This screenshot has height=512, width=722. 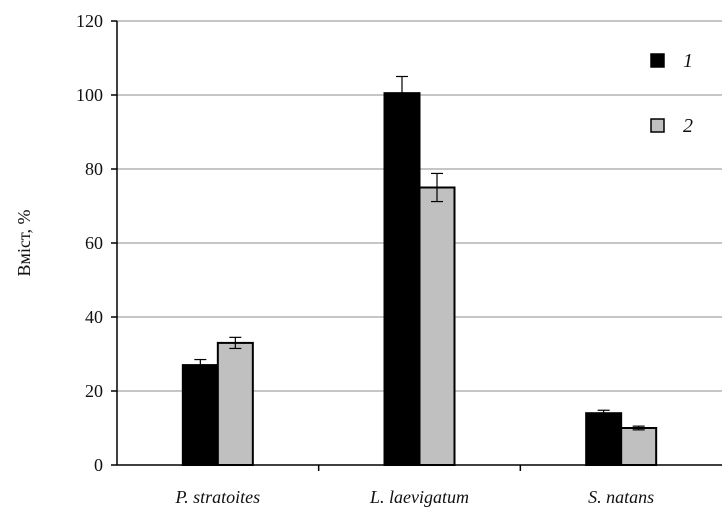 I want to click on x-category-label: S. natans, so click(x=621, y=497).